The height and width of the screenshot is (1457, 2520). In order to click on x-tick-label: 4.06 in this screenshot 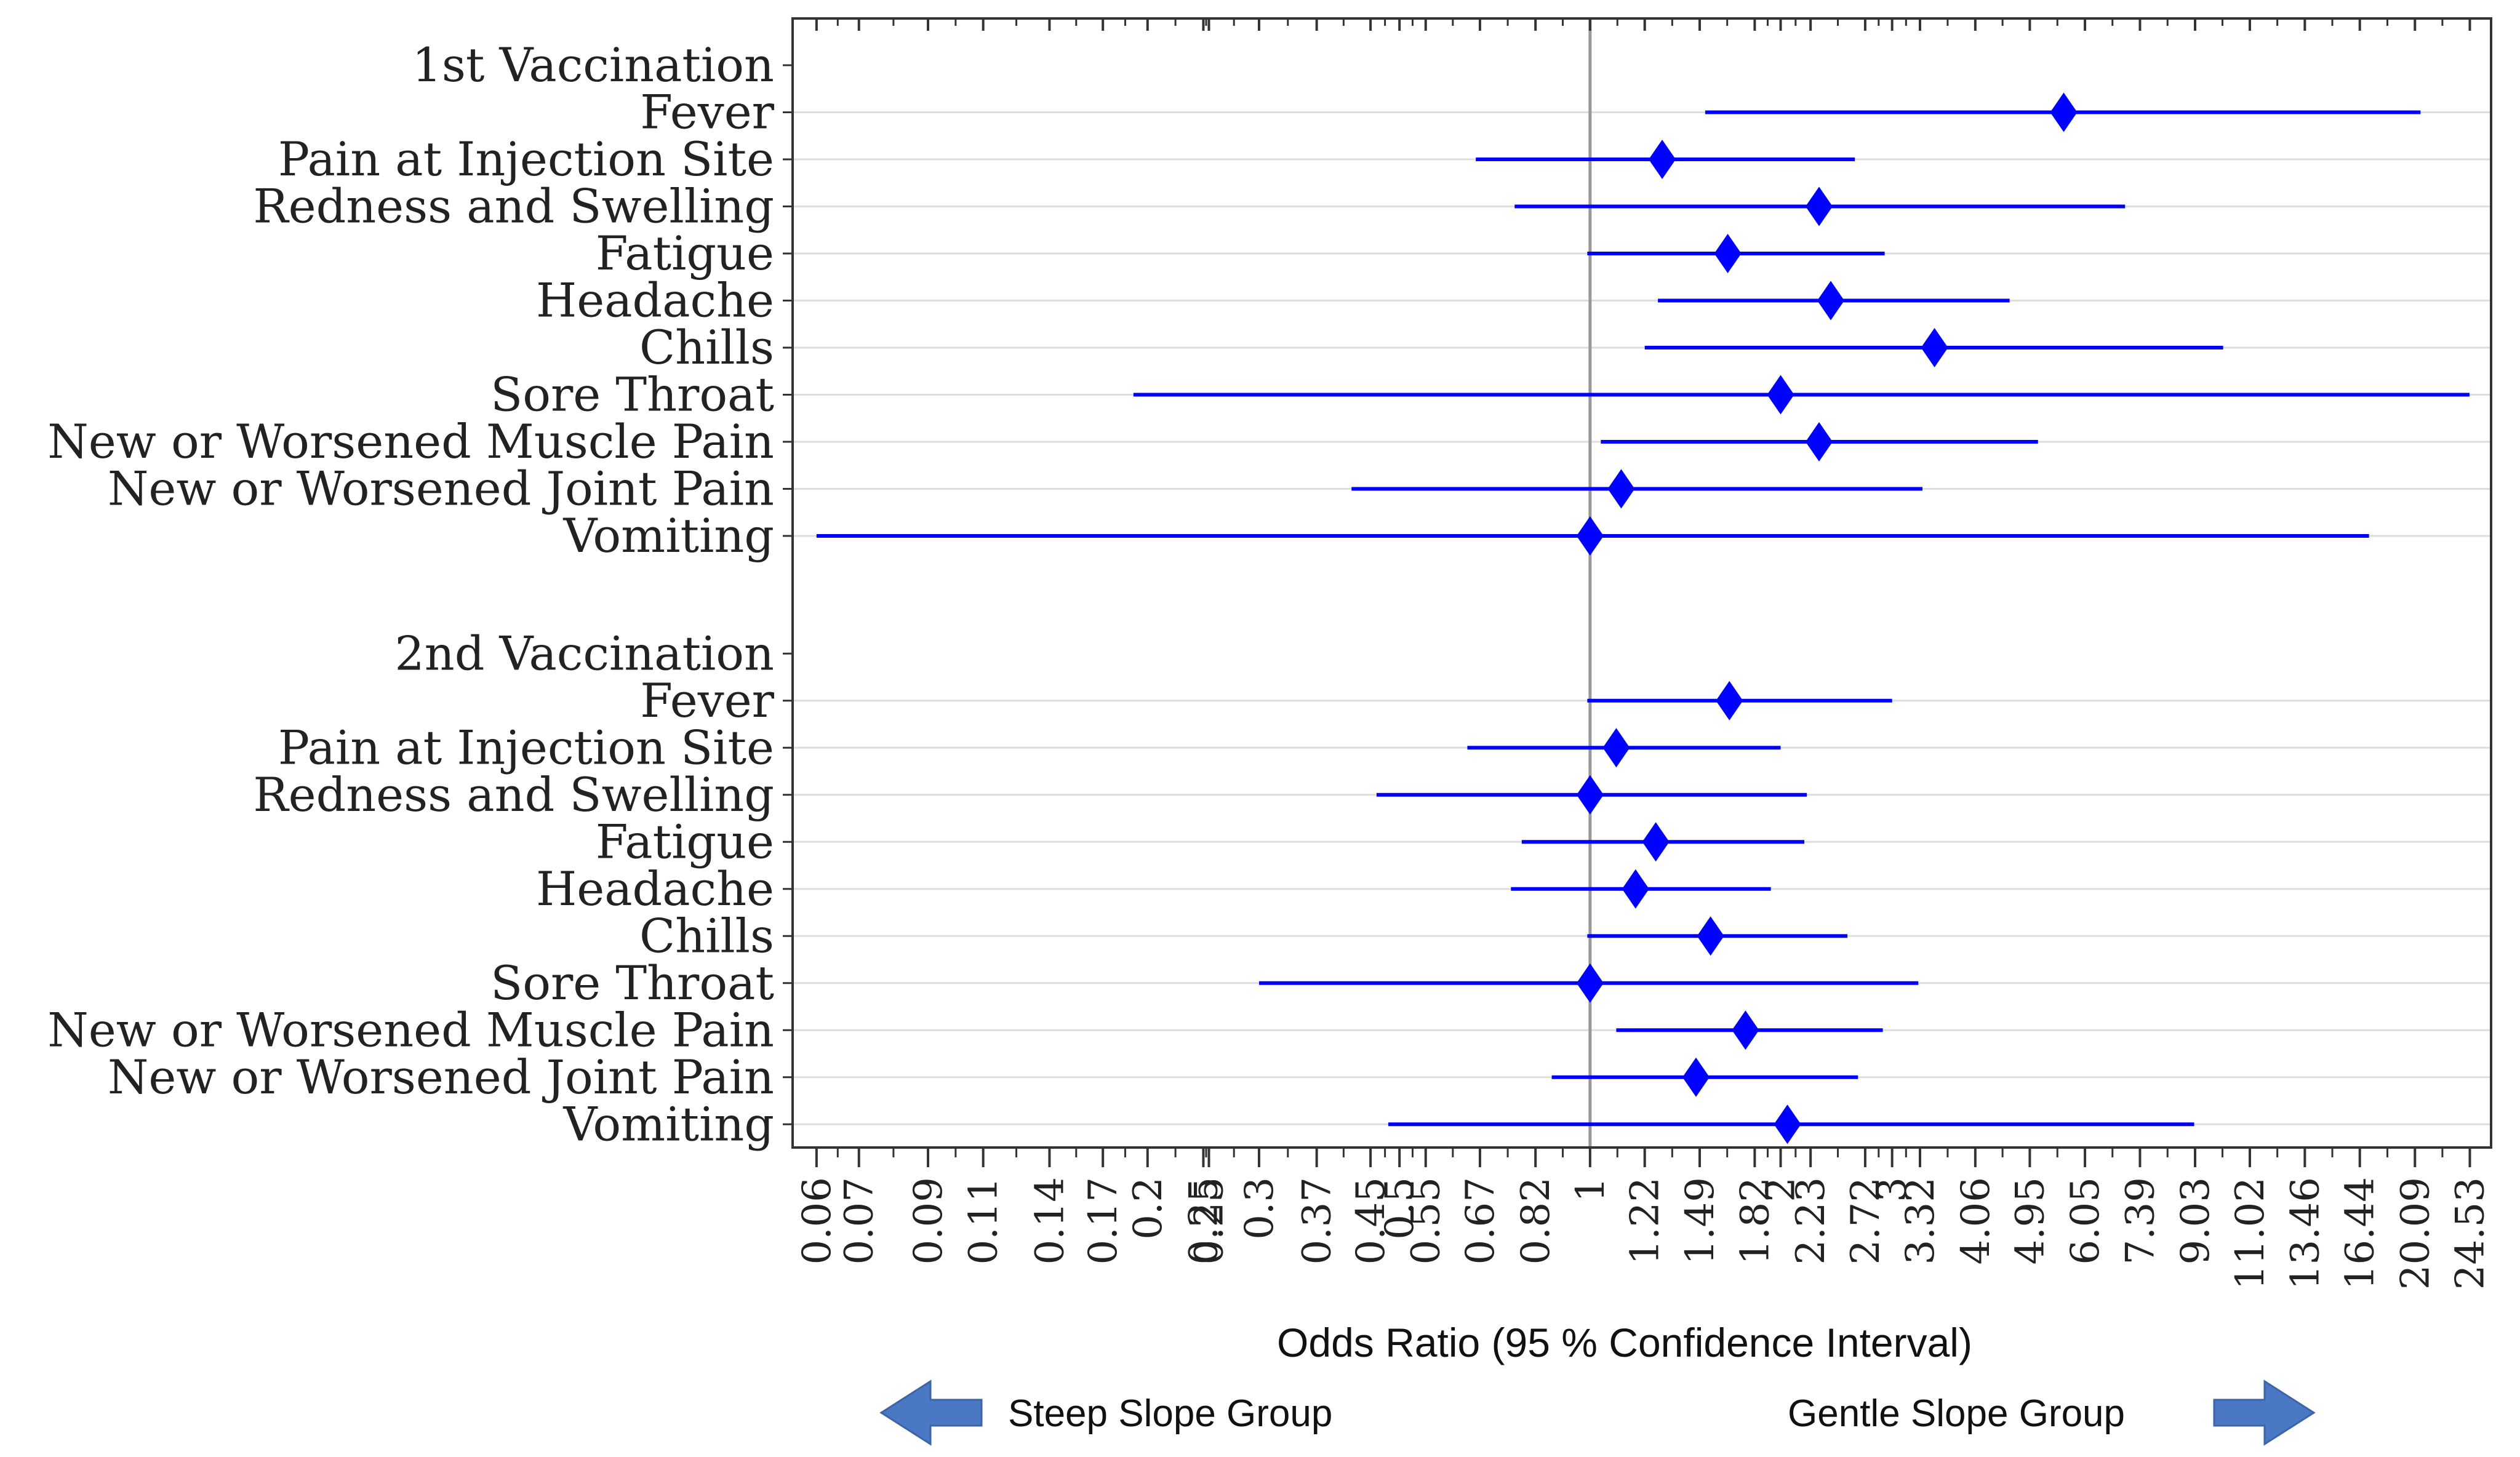, I will do `click(1976, 1221)`.